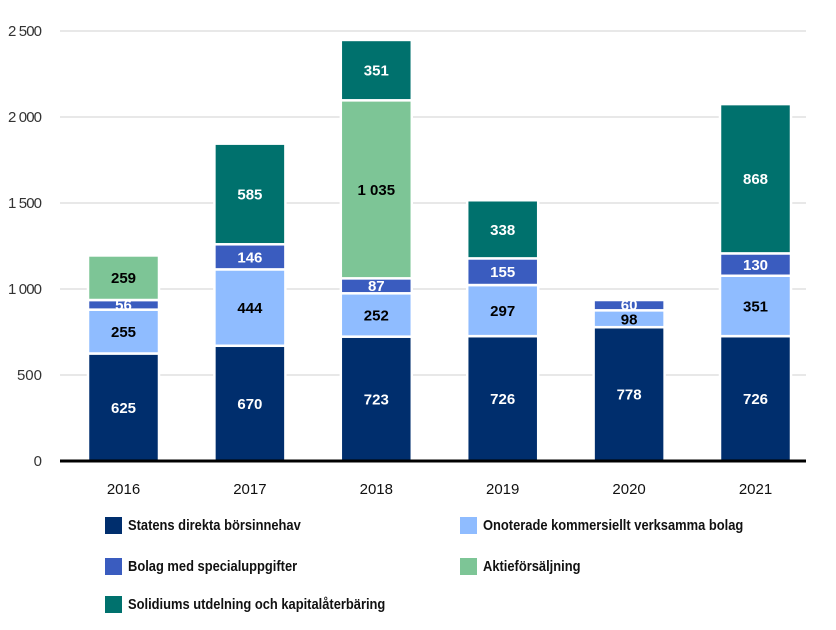 The image size is (836, 630). I want to click on x-tick-label: 2018, so click(376, 489).